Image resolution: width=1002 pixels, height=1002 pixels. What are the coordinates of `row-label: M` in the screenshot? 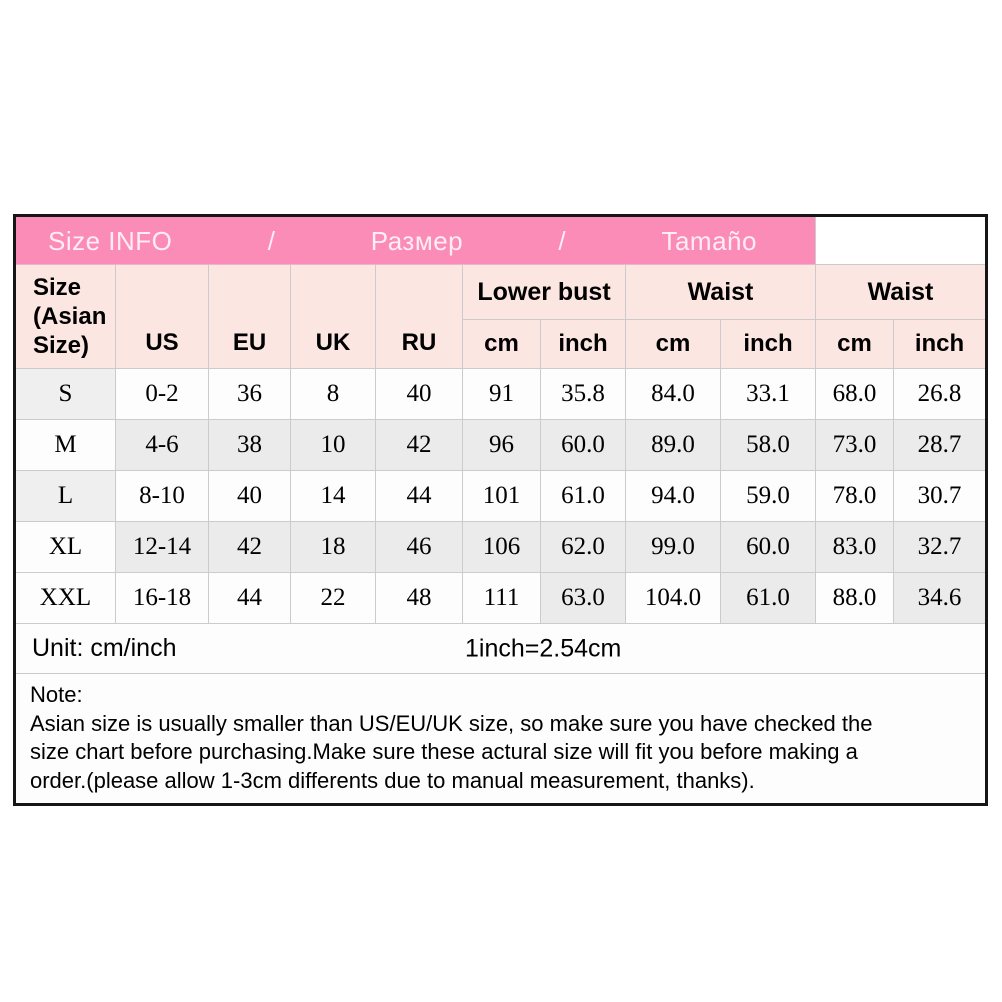 It's located at (65, 445).